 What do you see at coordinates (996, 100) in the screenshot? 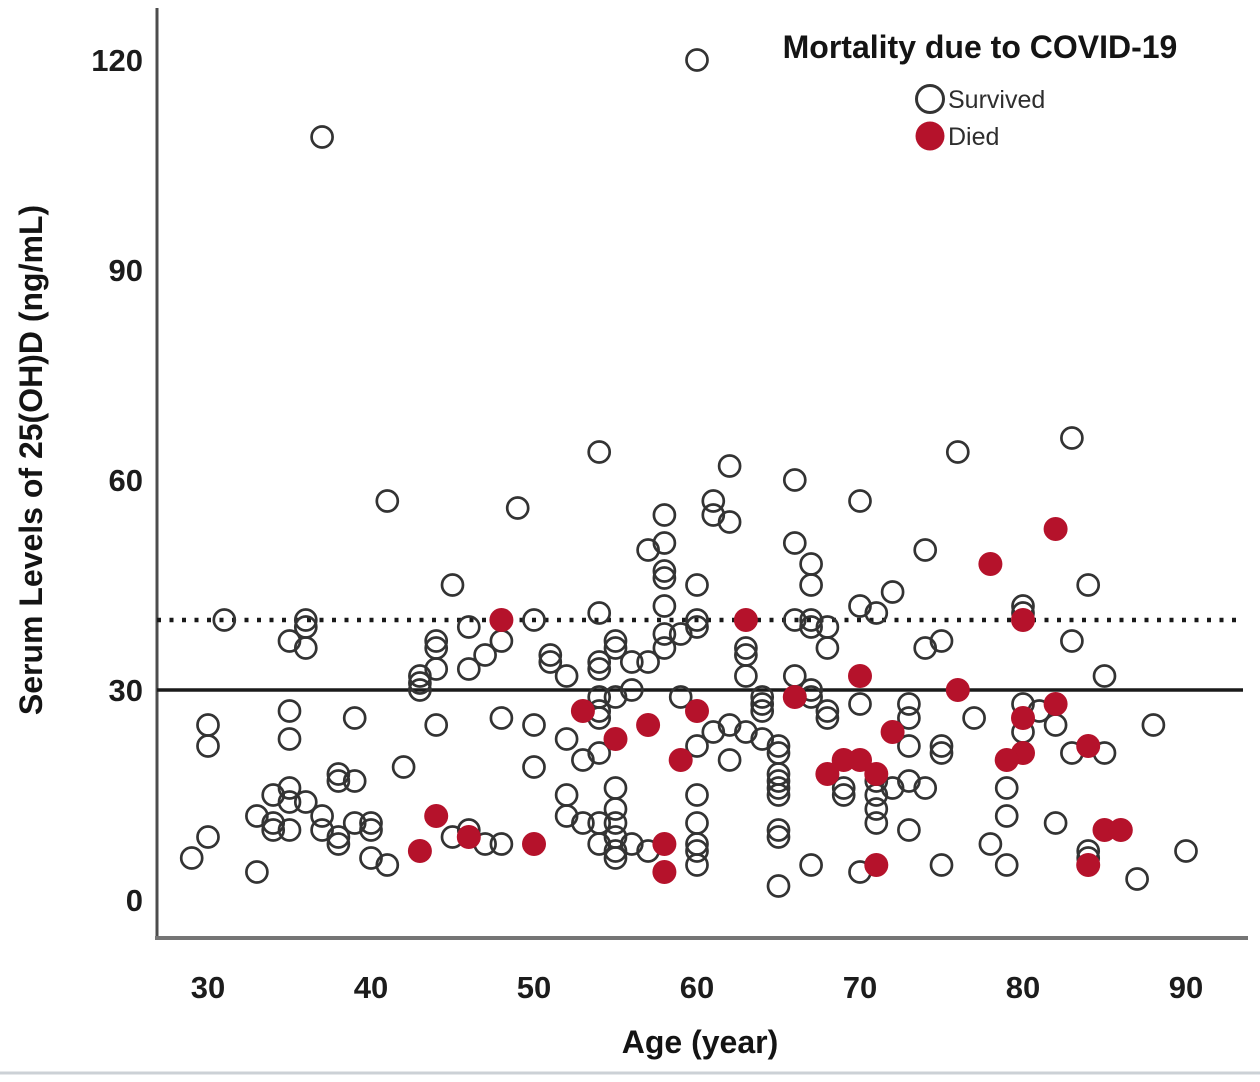
I see `legend-survived-label: Survived` at bounding box center [996, 100].